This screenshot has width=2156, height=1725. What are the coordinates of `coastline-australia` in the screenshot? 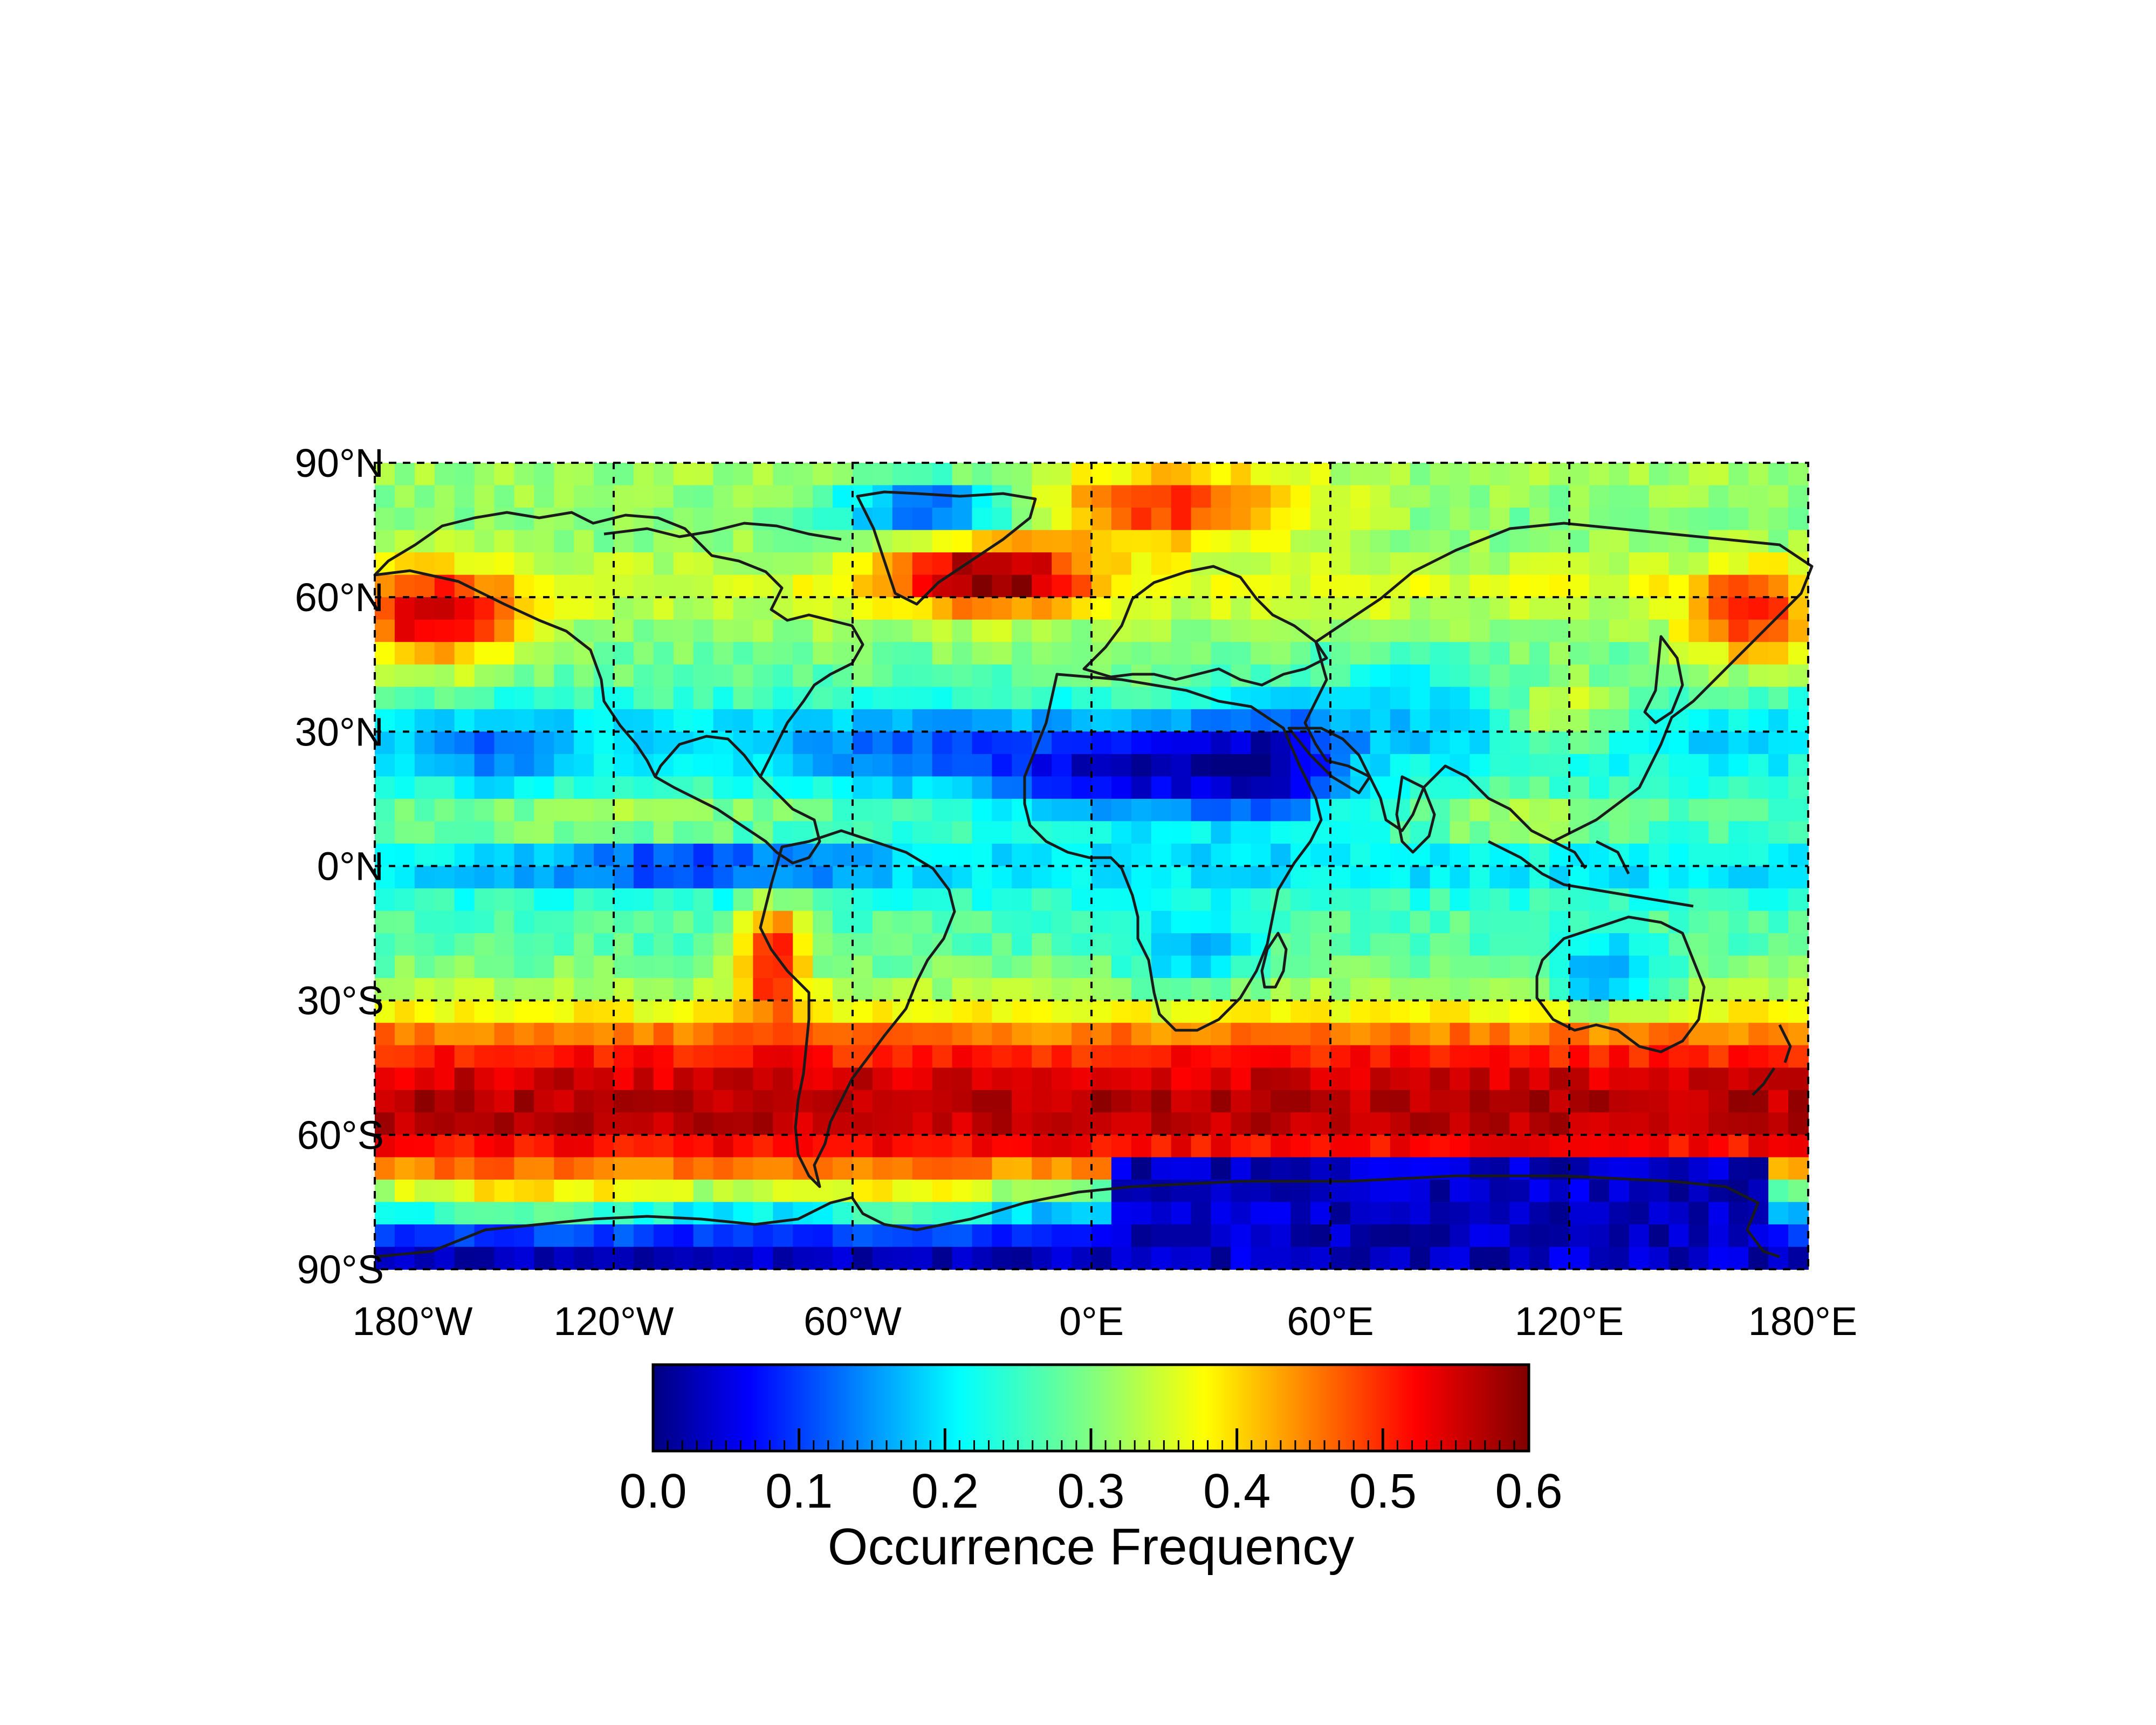 It's located at (1621, 984).